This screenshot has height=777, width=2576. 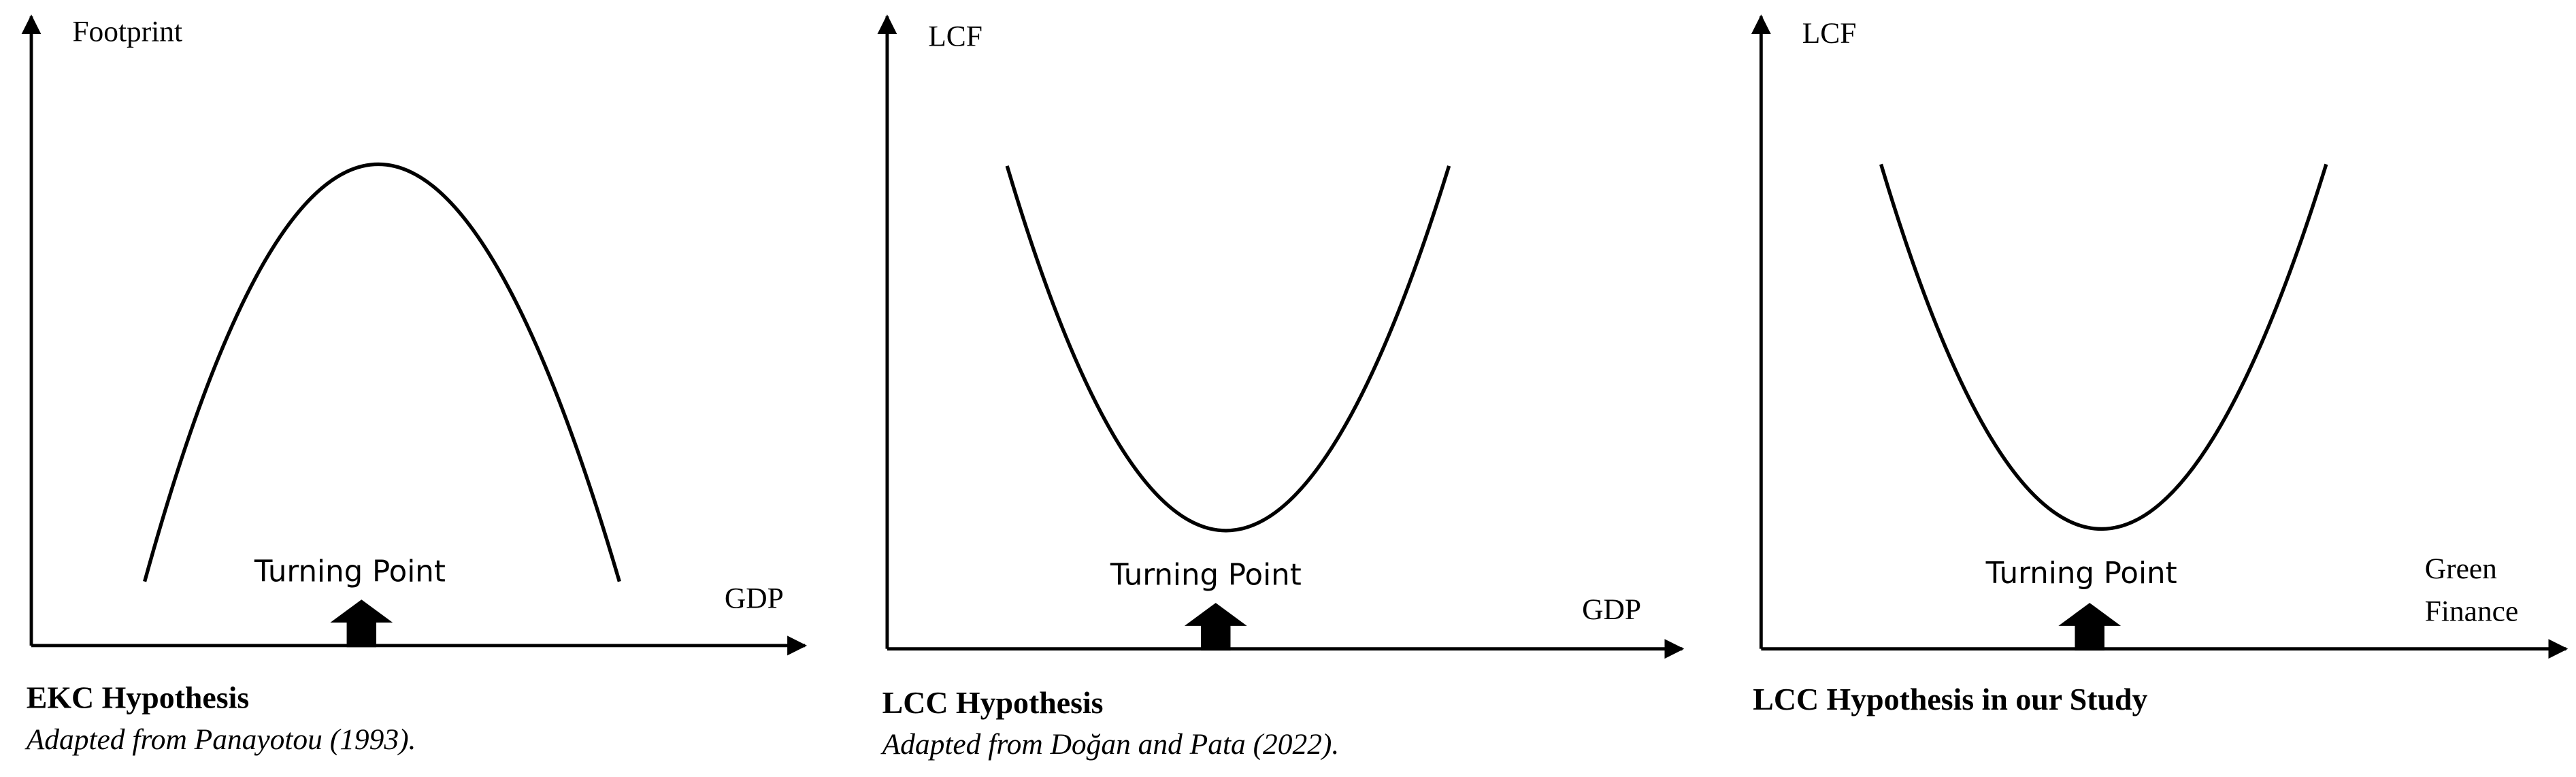 I want to click on caption-source: Adapted from Doğan and Pata (2022)., so click(x=1110, y=744).